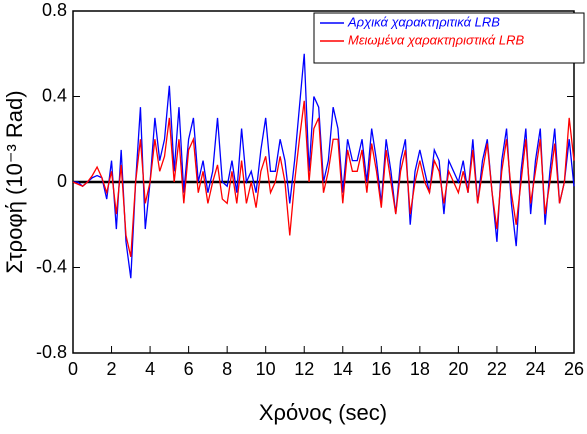 This screenshot has height=434, width=587. I want to click on x-tick-label: 16, so click(381, 369).